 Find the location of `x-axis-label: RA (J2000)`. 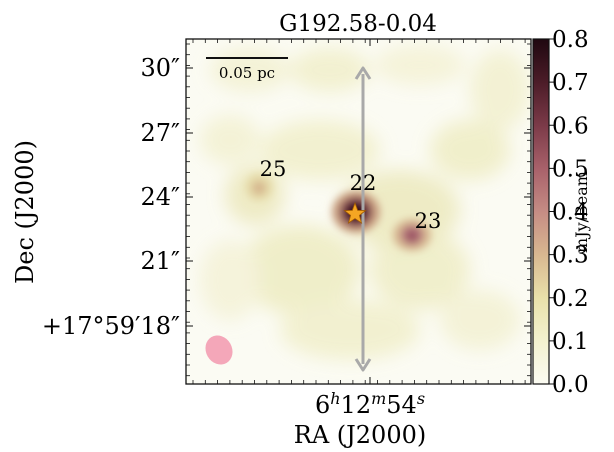

x-axis-label: RA (J2000) is located at coordinates (360, 435).